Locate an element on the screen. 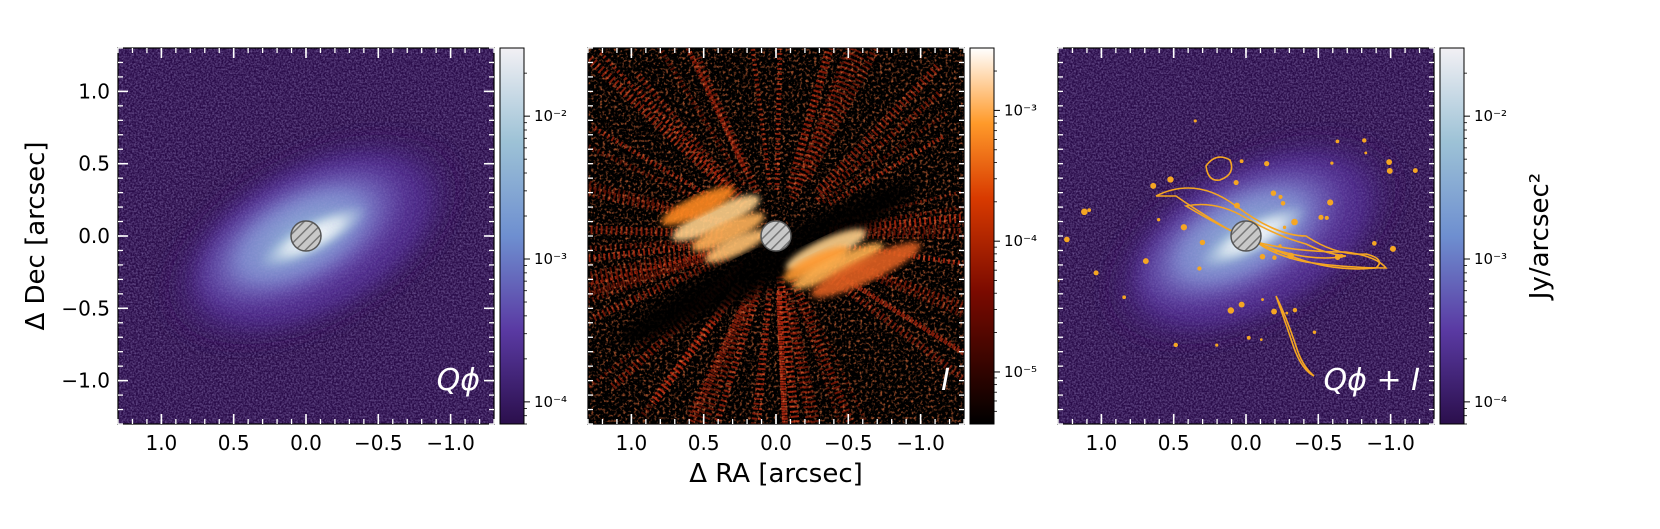 This screenshot has width=1660, height=529. major-ticks is located at coordinates (1246, 236).